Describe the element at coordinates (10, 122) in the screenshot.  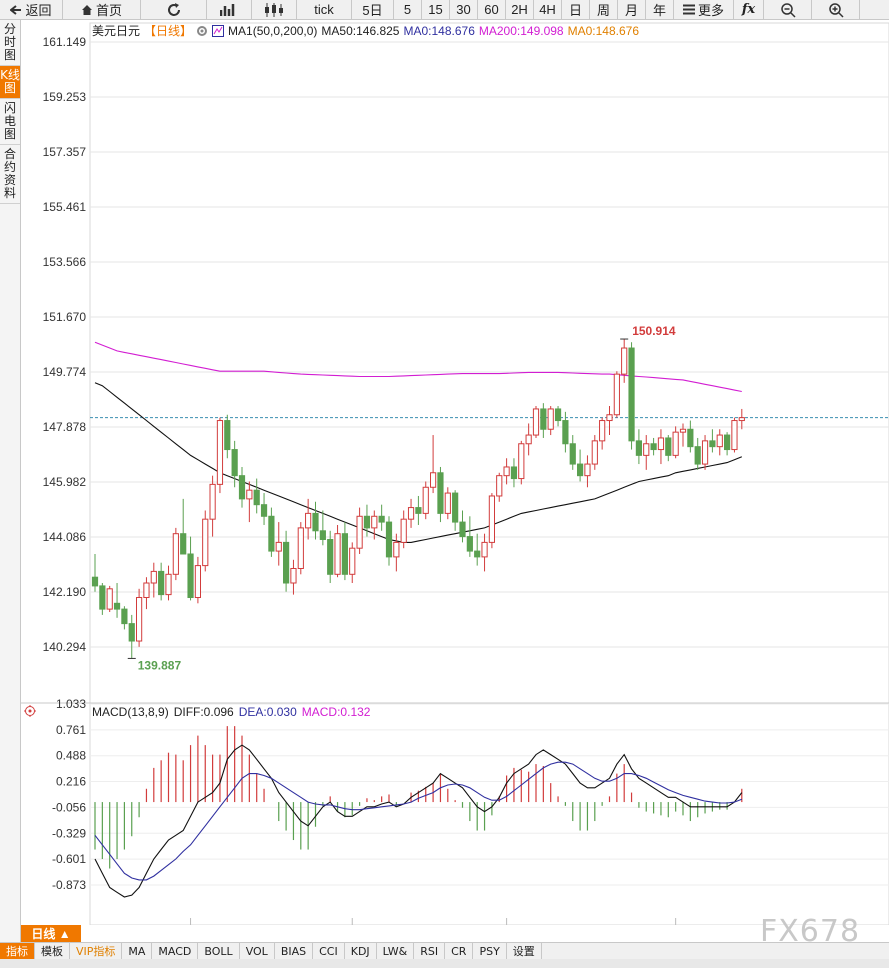
I see `sidebar-item-flash: 闪电图` at that location.